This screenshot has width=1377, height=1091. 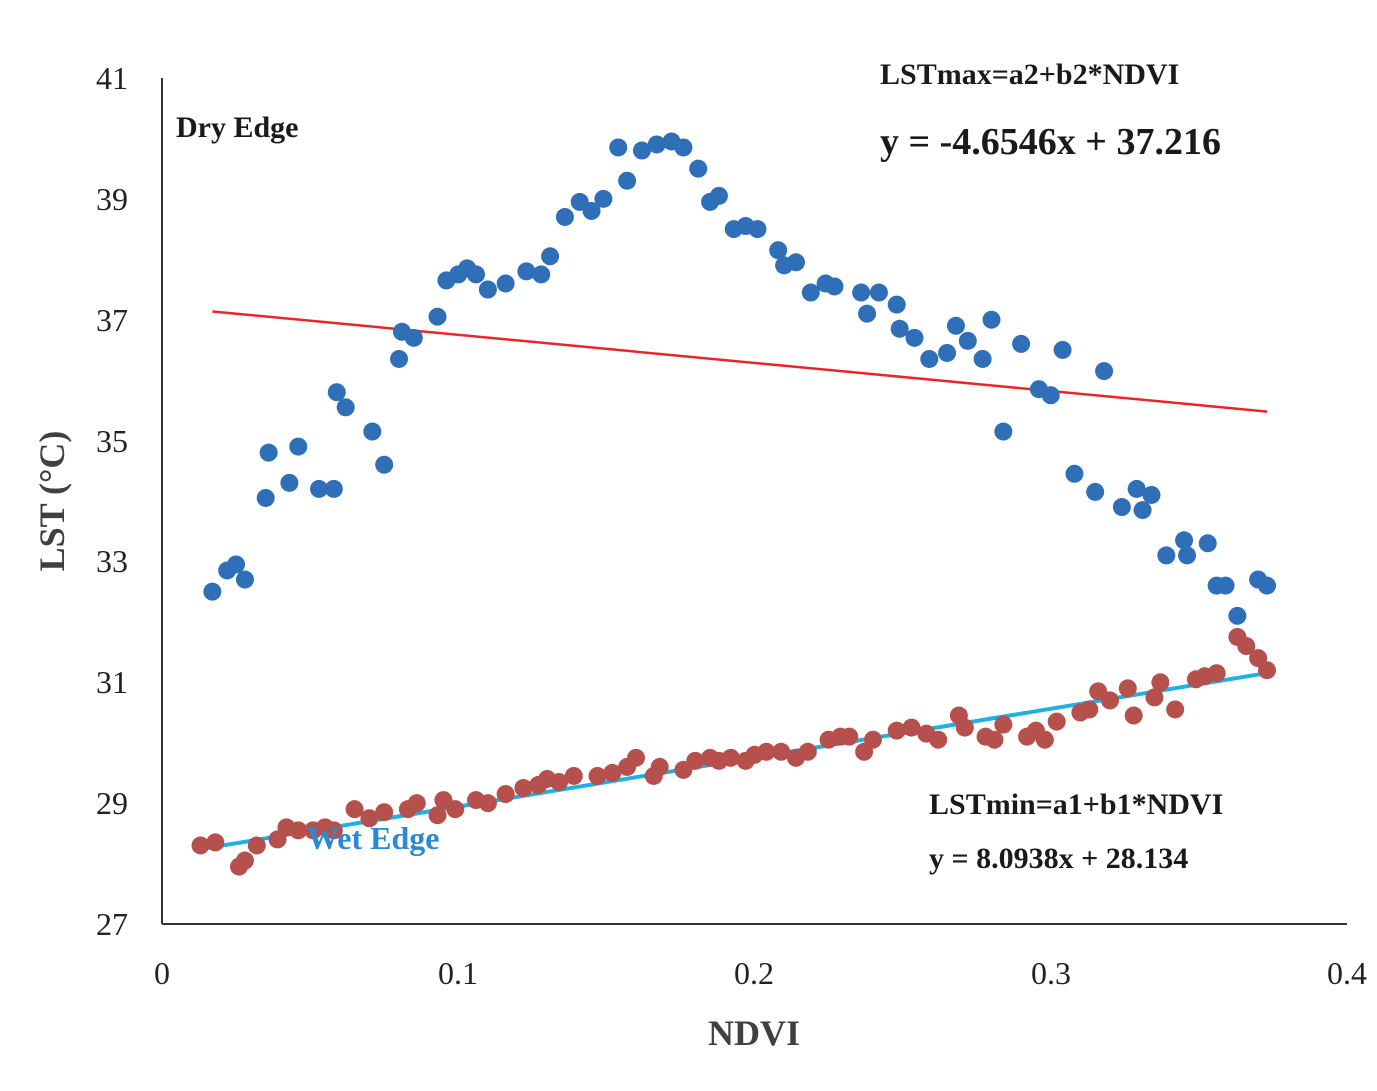 What do you see at coordinates (1347, 973) in the screenshot?
I see `x-tick-label: 0.4` at bounding box center [1347, 973].